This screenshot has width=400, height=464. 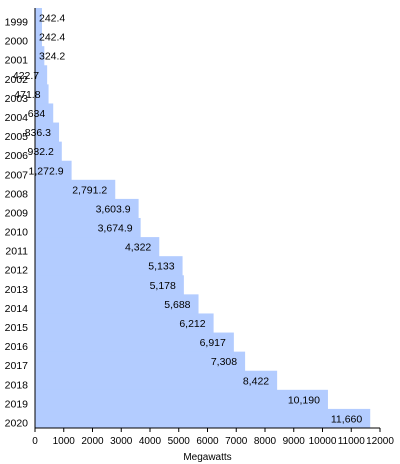 I want to click on category-label-2005: 2005, so click(x=17, y=137).